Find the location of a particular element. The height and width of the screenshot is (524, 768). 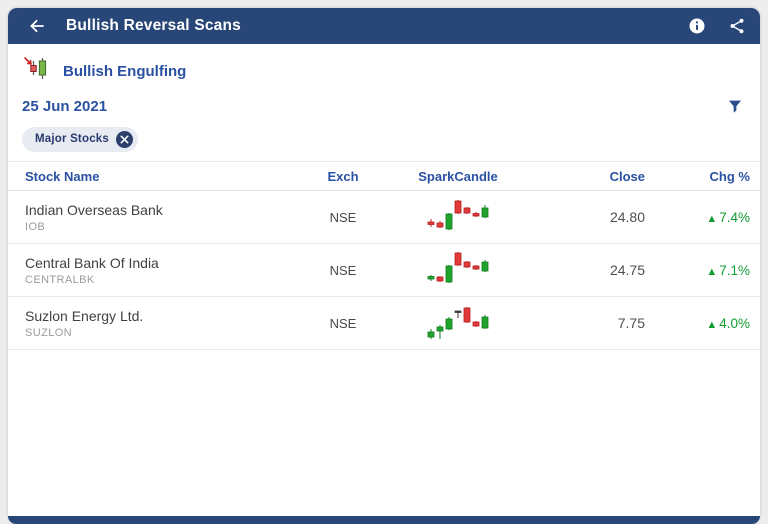

scan-header: Bullish Engulfing is located at coordinates (384, 64).